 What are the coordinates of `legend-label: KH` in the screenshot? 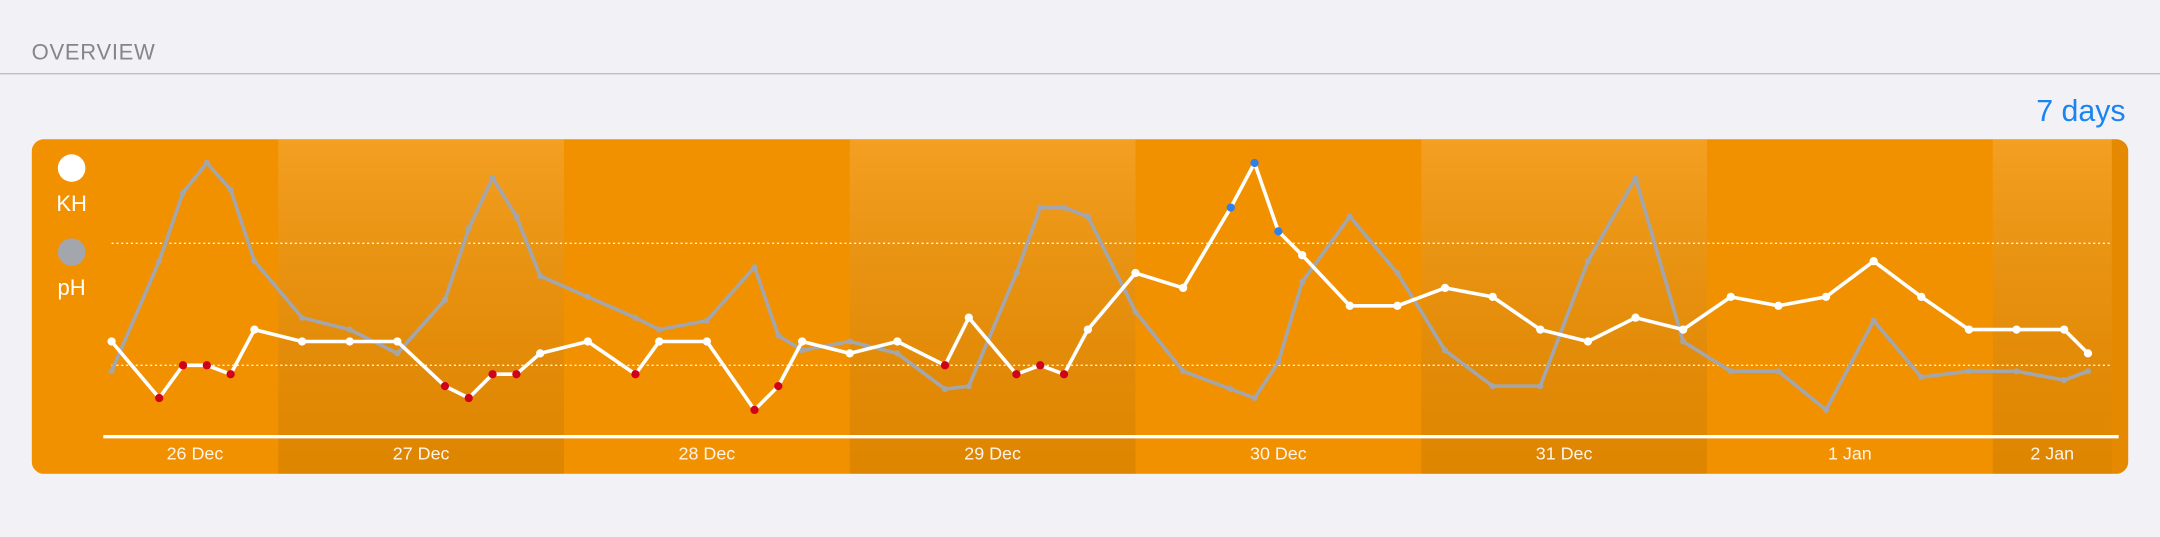 It's located at (71, 203).